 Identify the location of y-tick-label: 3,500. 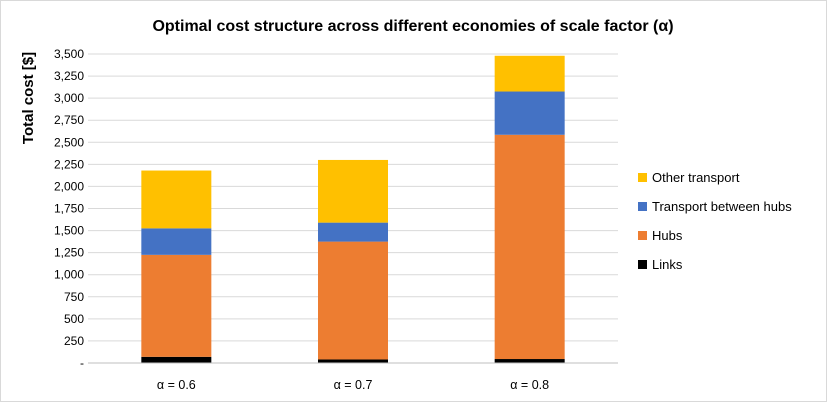
(69, 54).